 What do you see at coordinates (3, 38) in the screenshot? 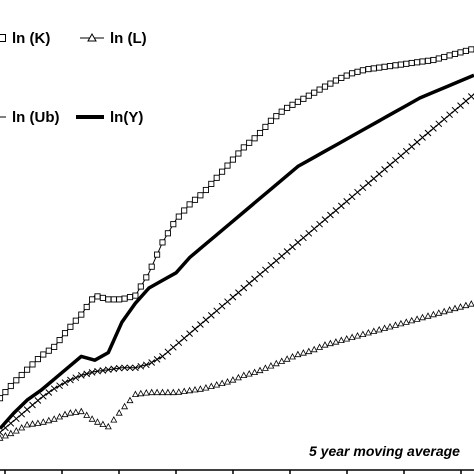
I see `legend-marker-square` at bounding box center [3, 38].